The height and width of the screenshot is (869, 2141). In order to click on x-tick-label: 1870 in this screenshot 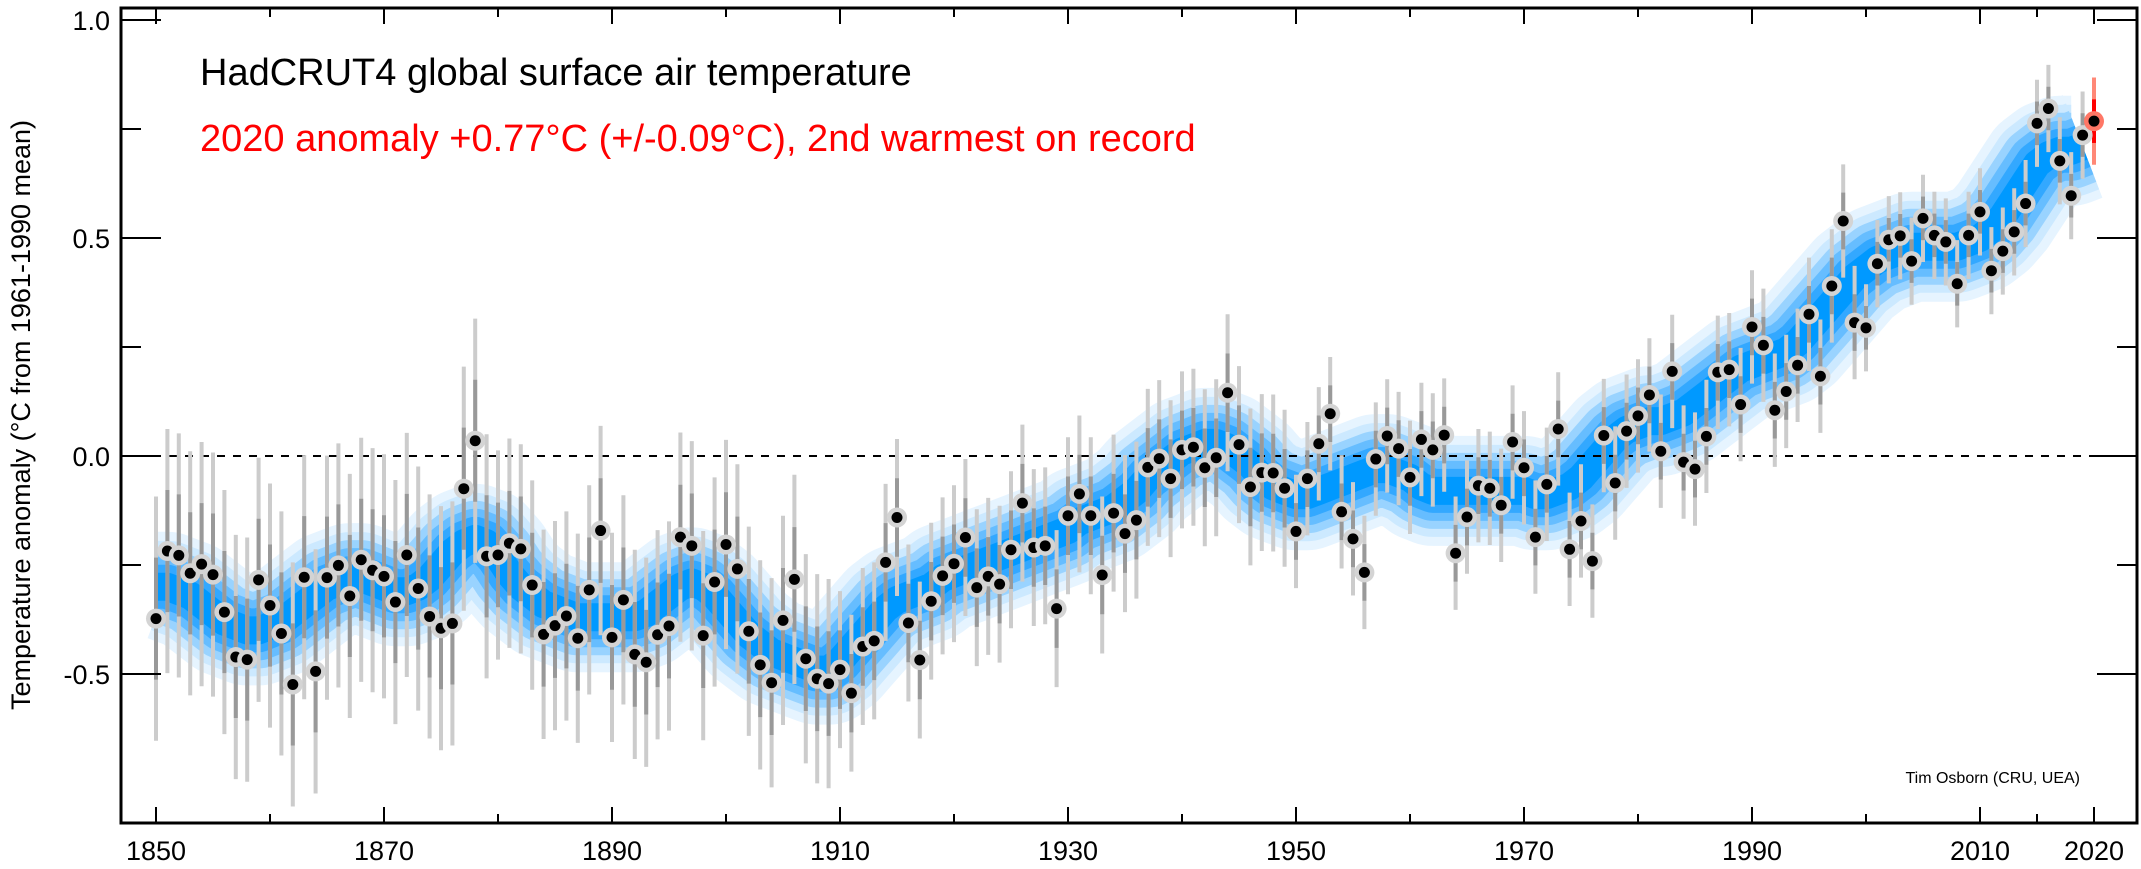, I will do `click(384, 851)`.